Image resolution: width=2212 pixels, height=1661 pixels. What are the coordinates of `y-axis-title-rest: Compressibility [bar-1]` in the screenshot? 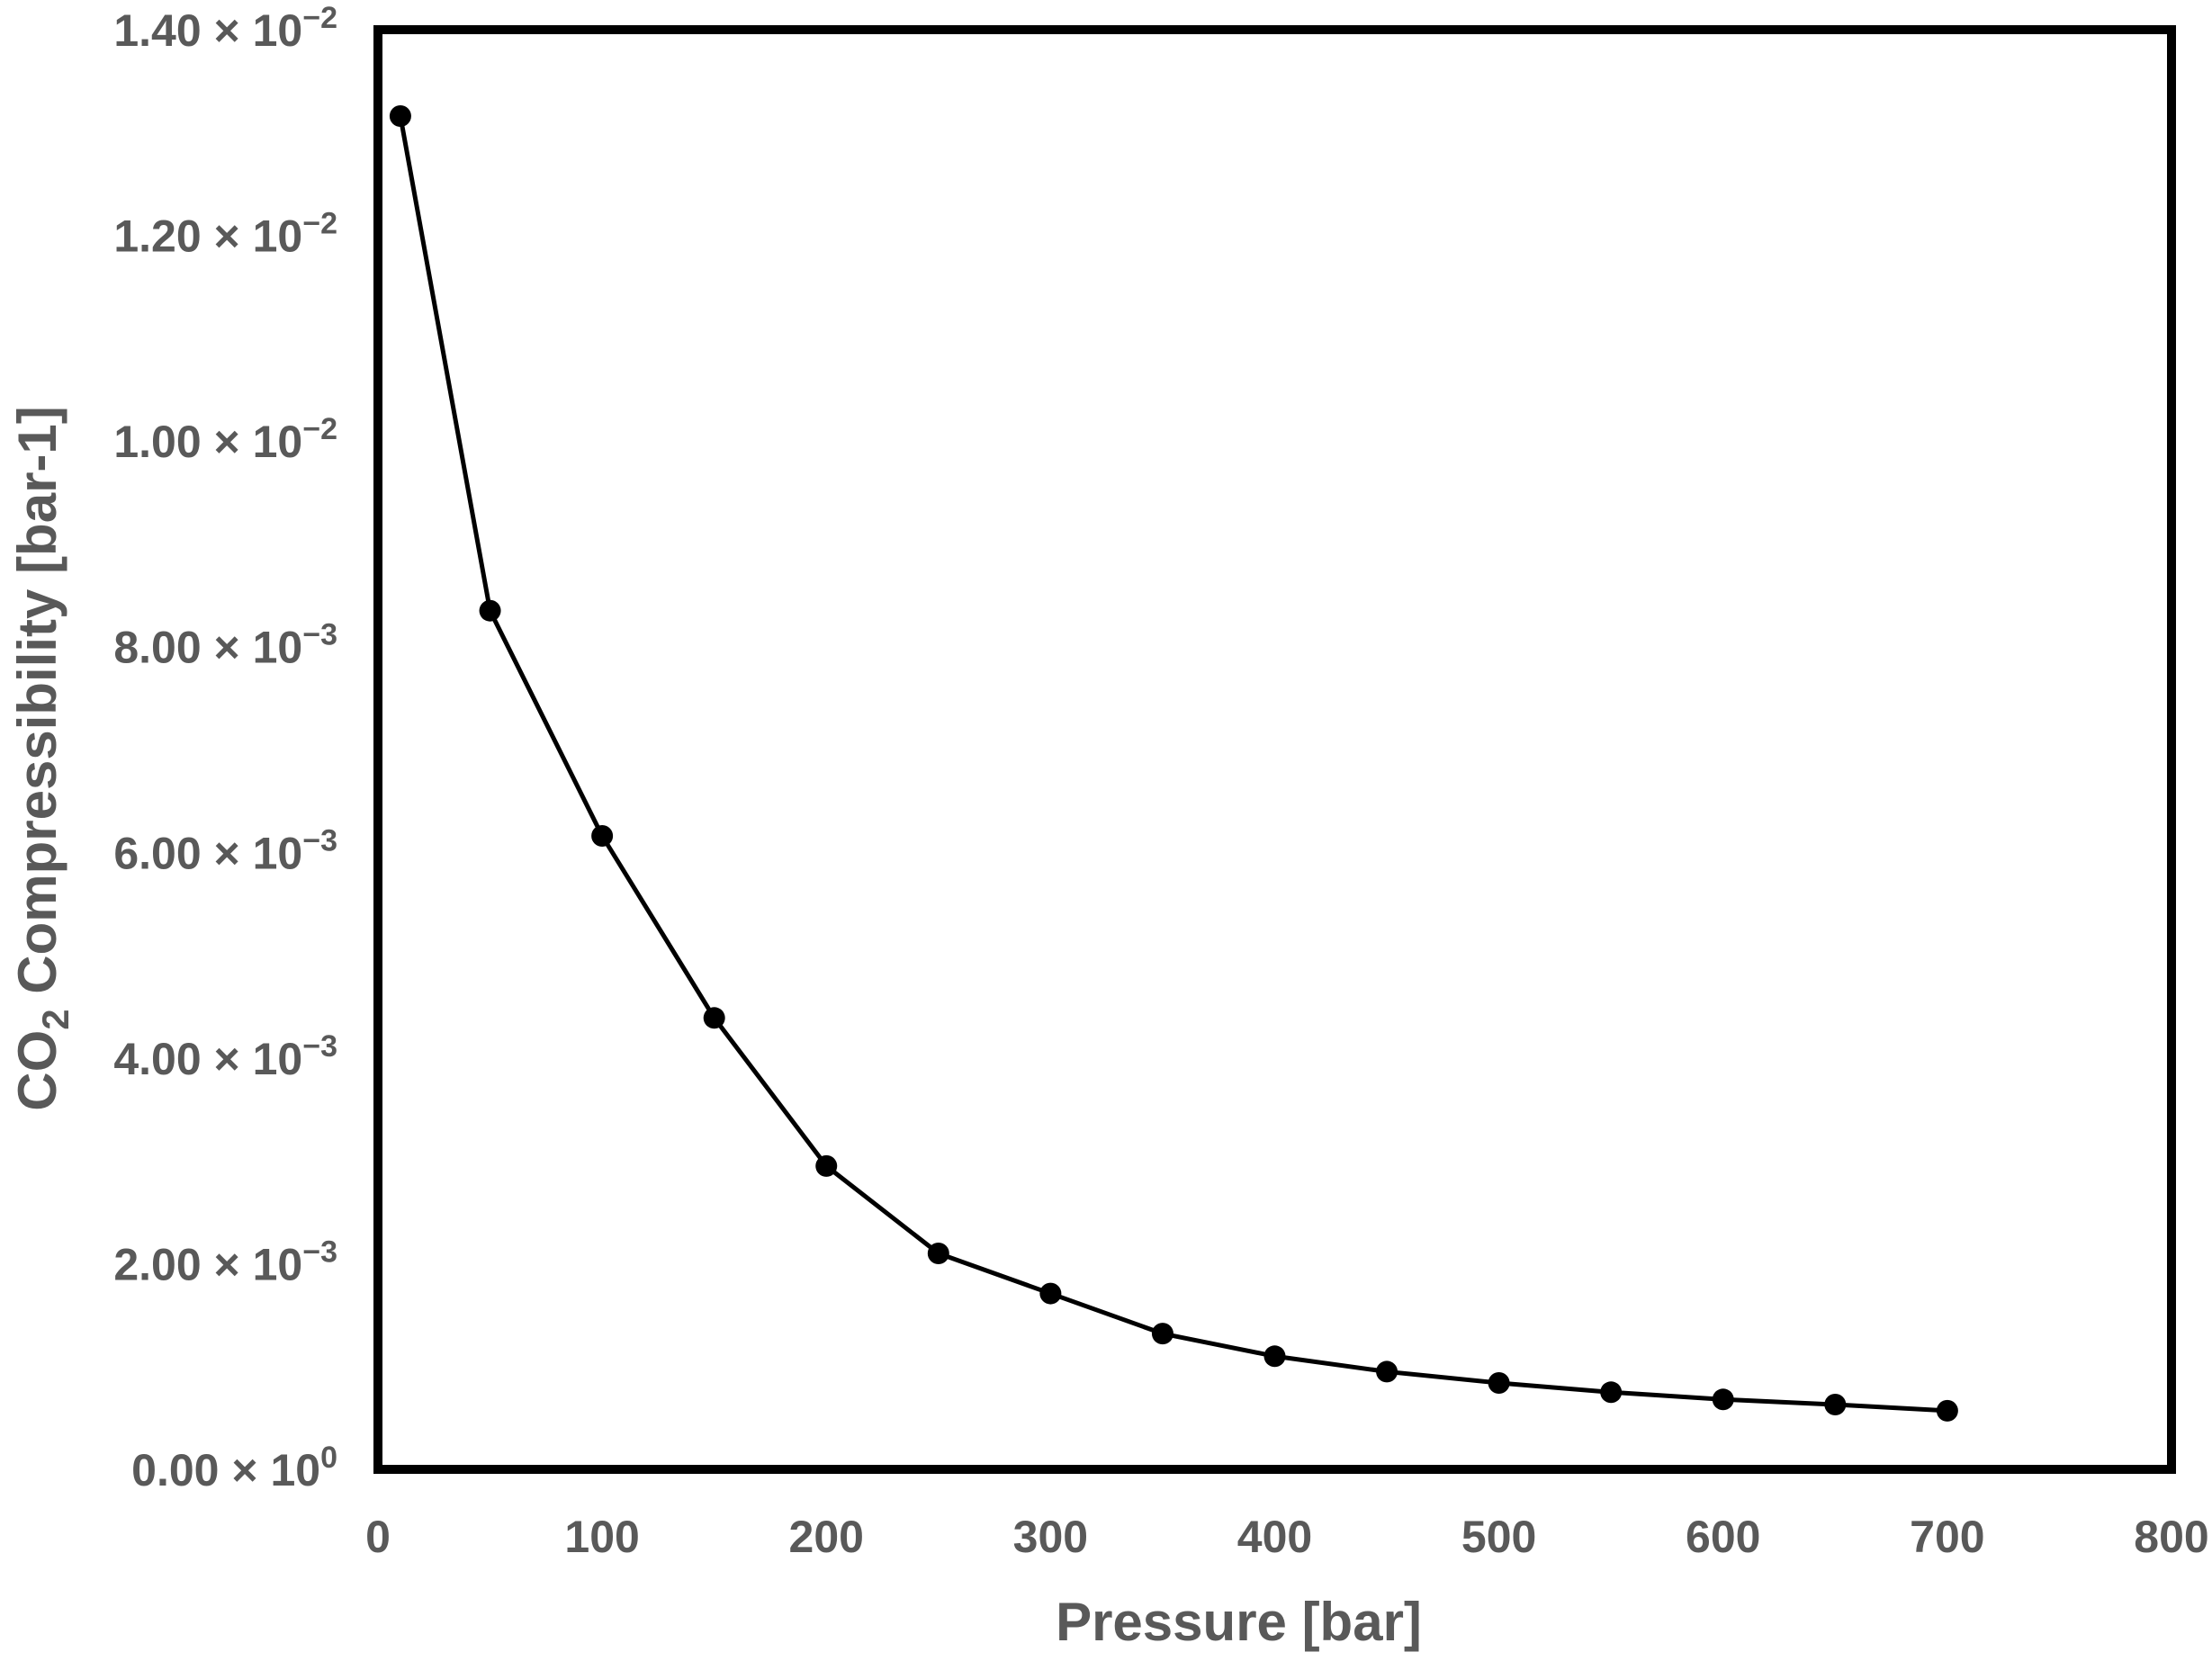 It's located at (37, 707).